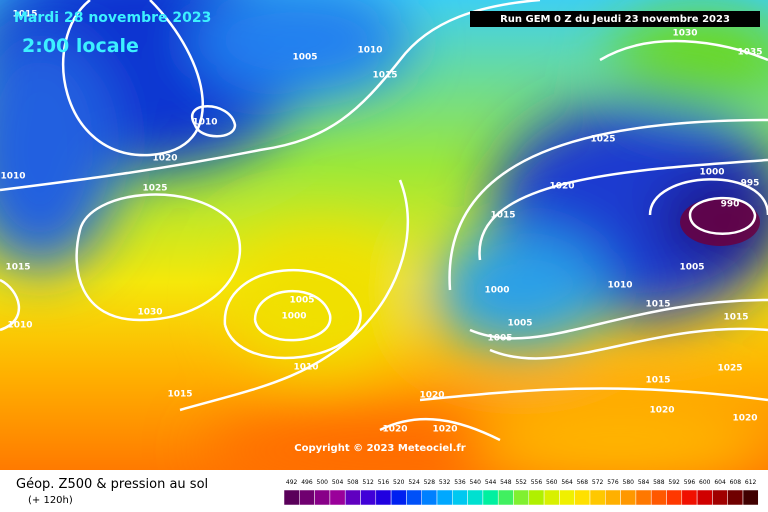 The width and height of the screenshot is (768, 512). I want to click on run-info: Run GEM 0 Z du Jeudi 23 novembre 2023, so click(615, 19).